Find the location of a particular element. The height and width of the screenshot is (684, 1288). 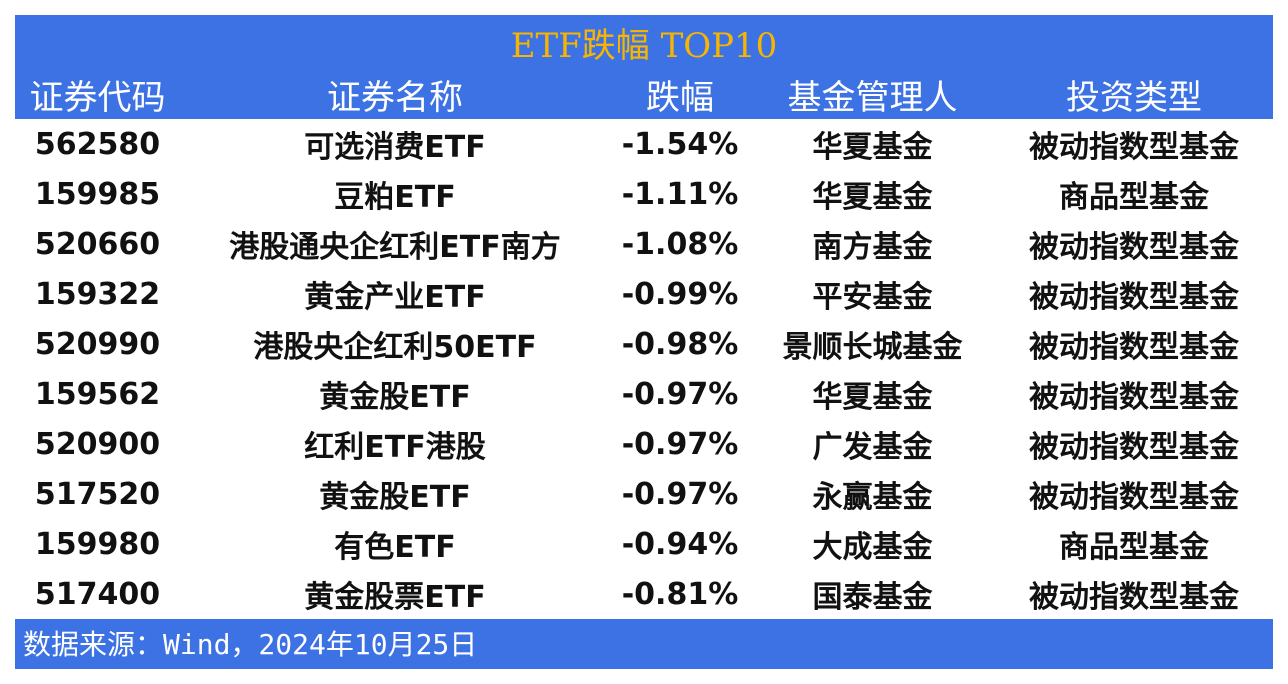

table-cell: 159322 is located at coordinates (97, 294).